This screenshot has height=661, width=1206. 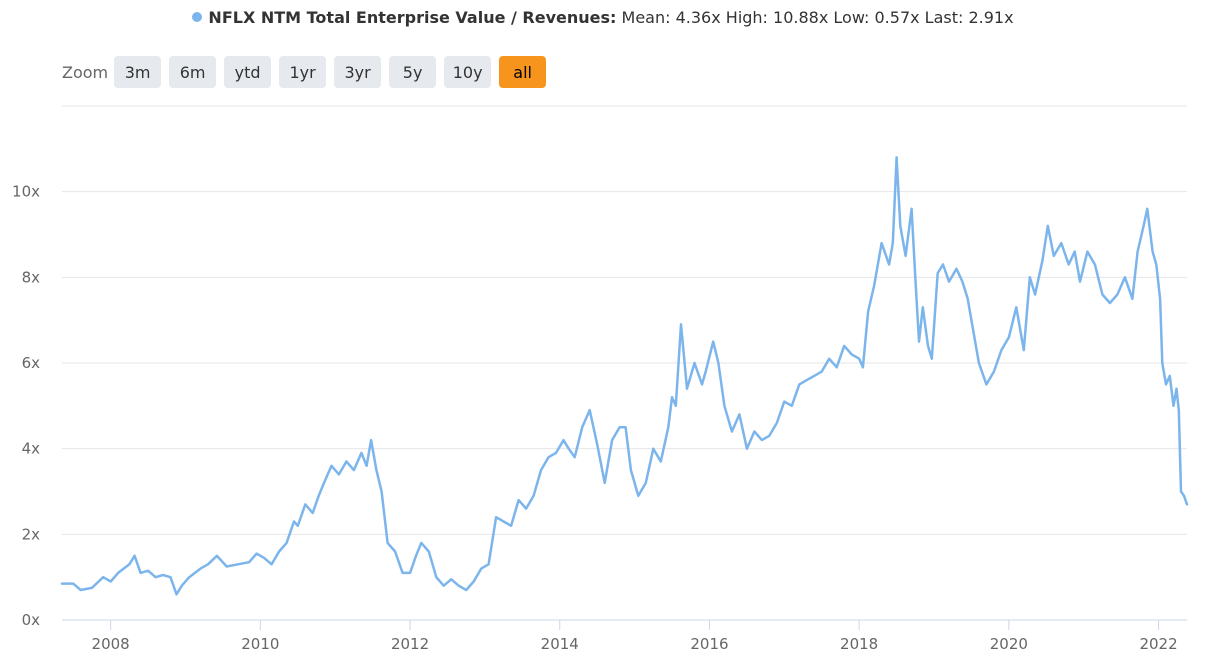 I want to click on x-tick-label: 2012, so click(x=410, y=644).